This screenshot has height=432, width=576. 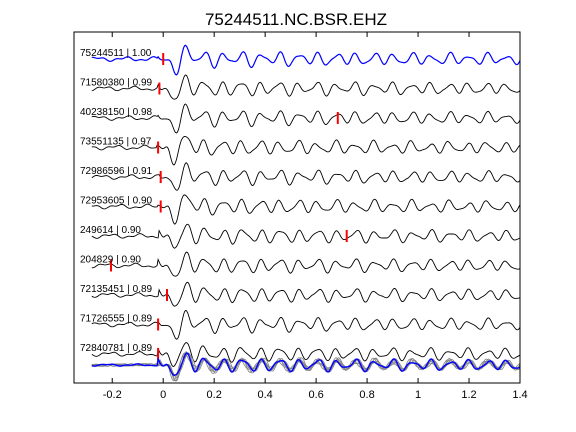 I want to click on x-tick-label: 0.8, so click(x=366, y=395).